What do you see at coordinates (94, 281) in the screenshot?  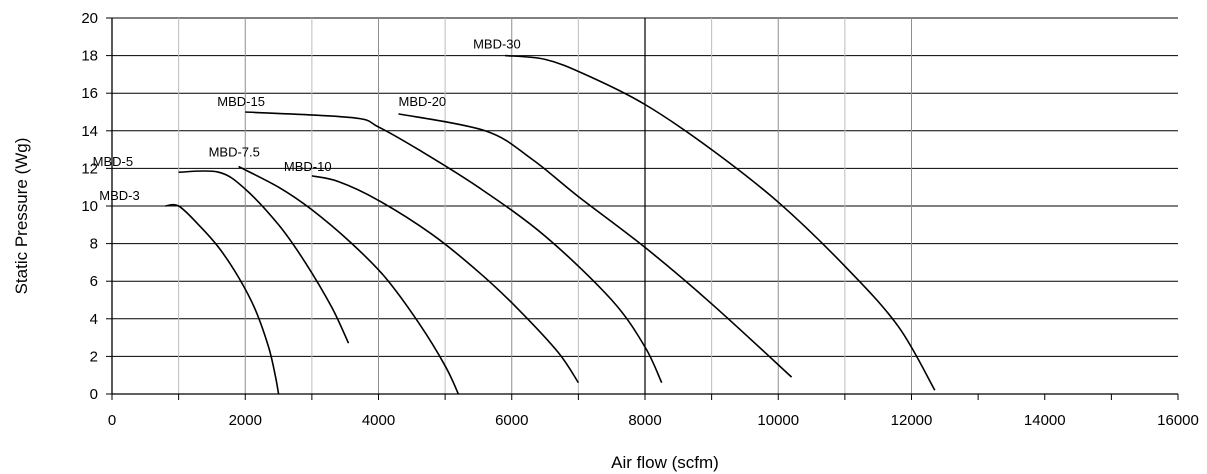 I see `y-tick-label: 6` at bounding box center [94, 281].